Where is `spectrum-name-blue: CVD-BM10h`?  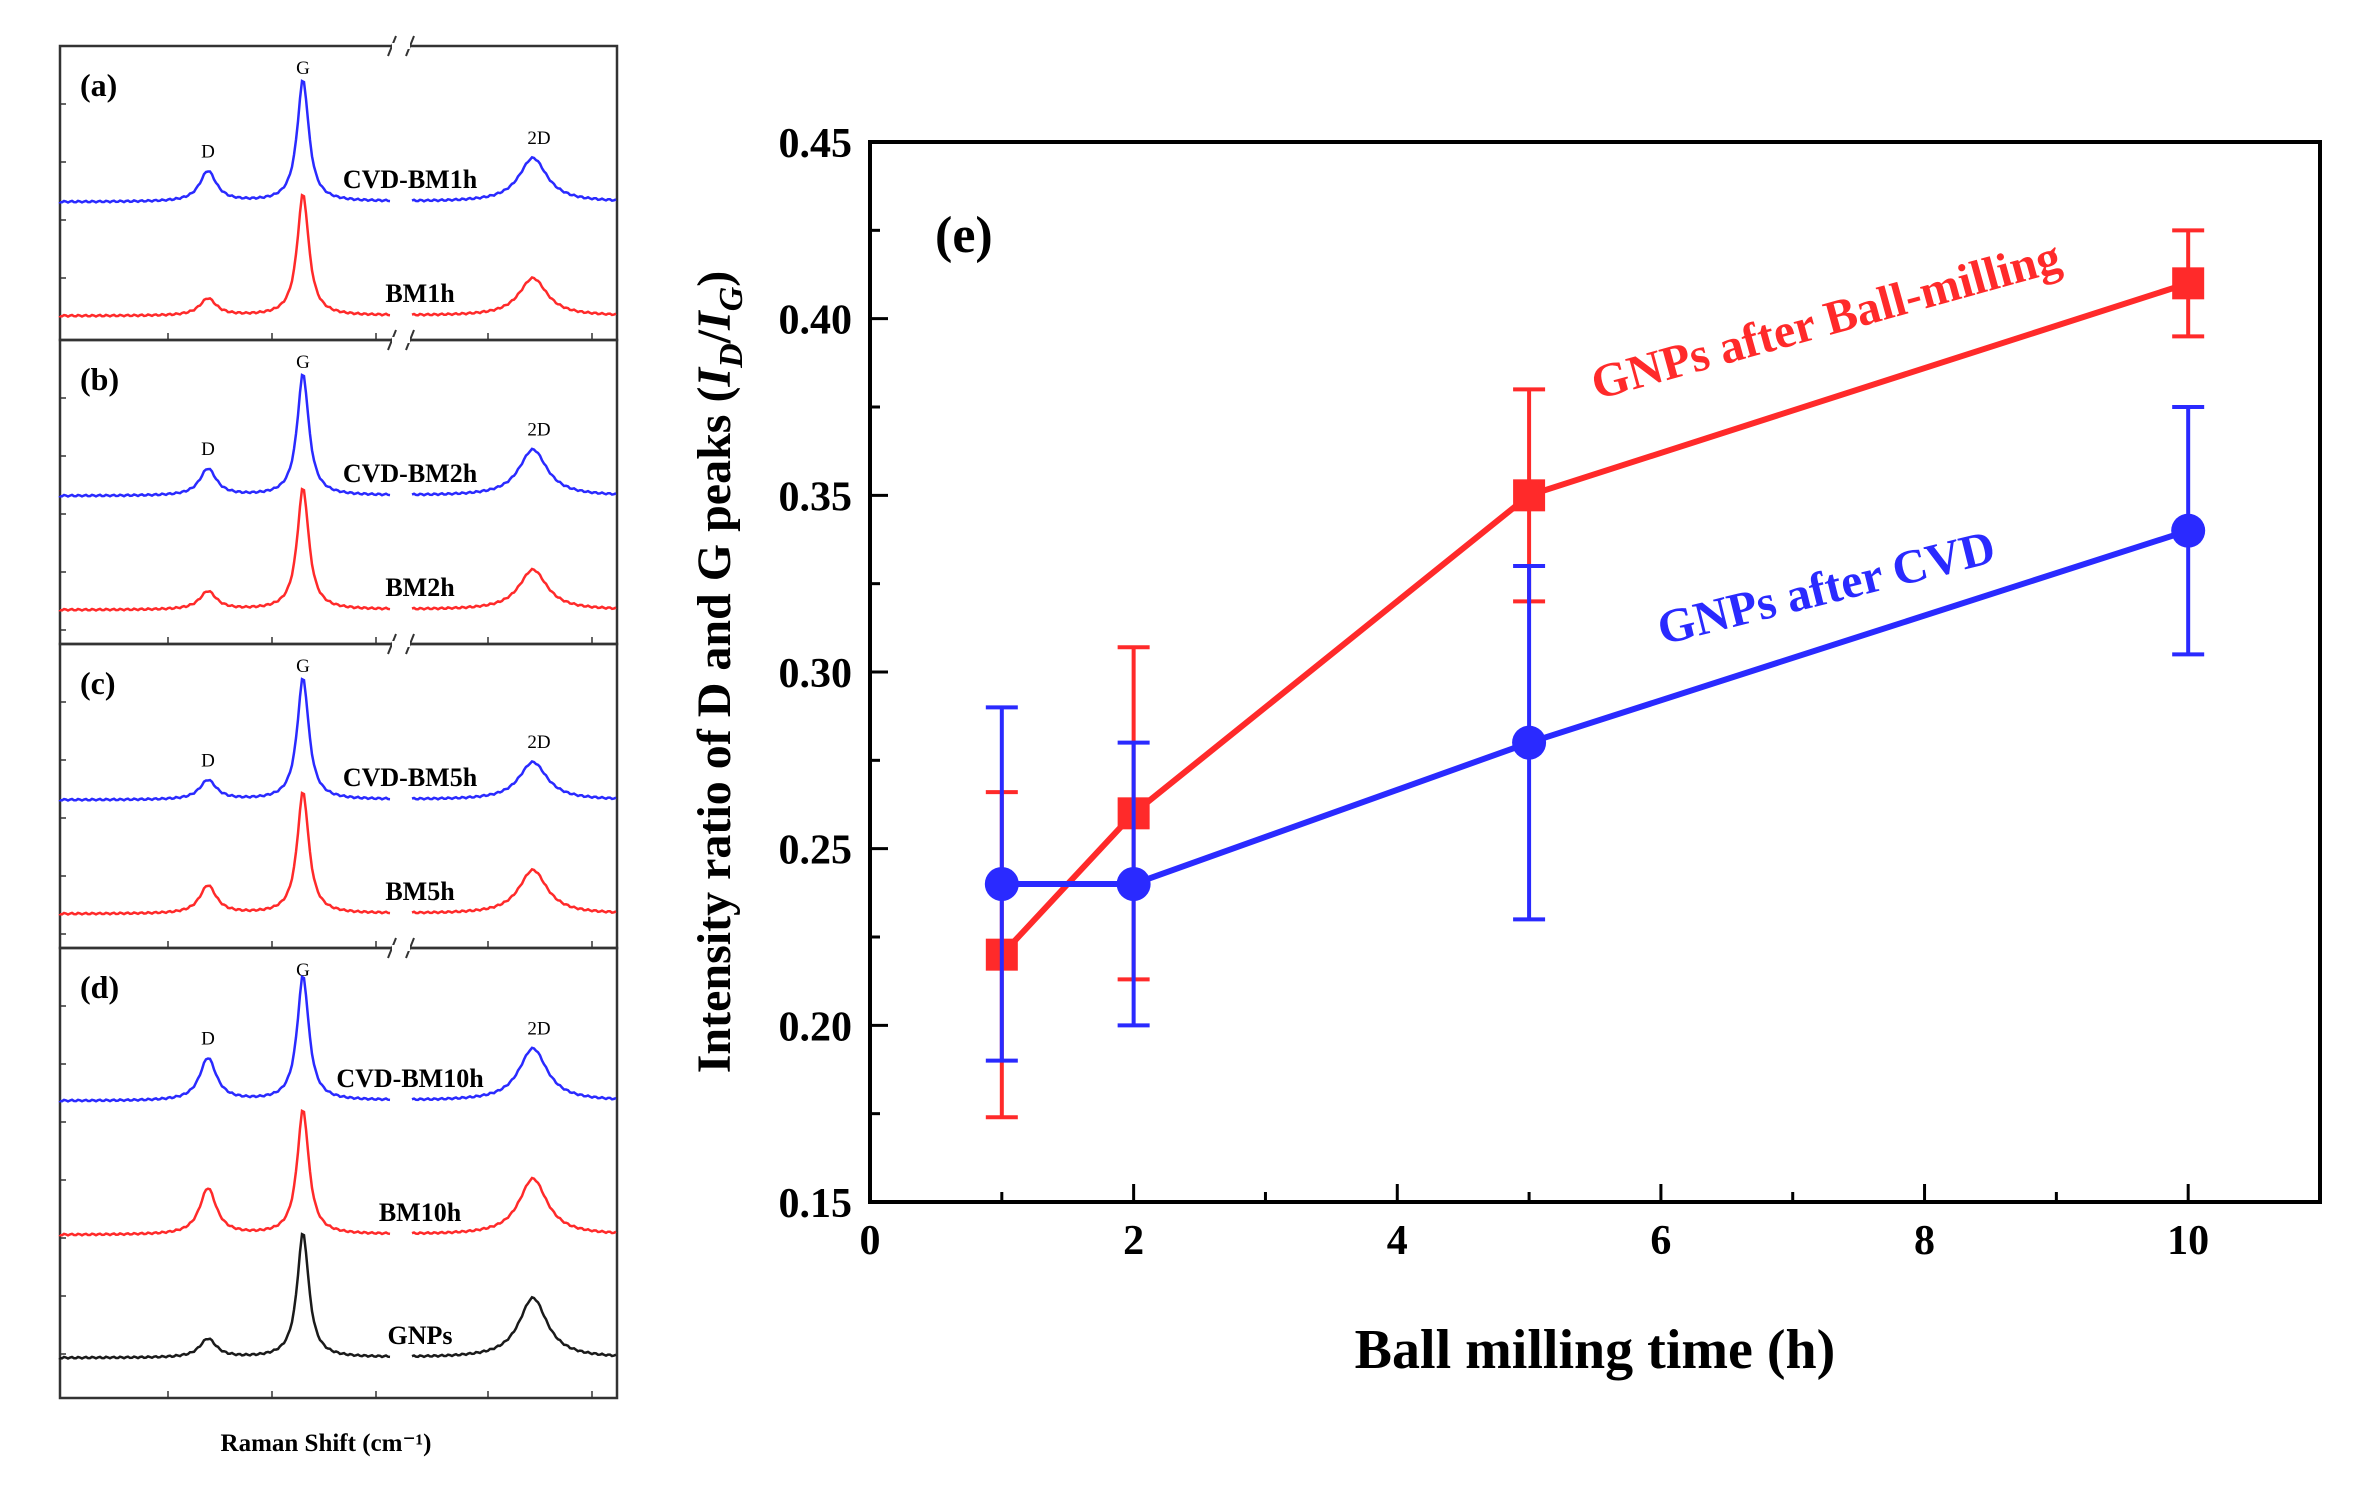 spectrum-name-blue: CVD-BM10h is located at coordinates (410, 1078).